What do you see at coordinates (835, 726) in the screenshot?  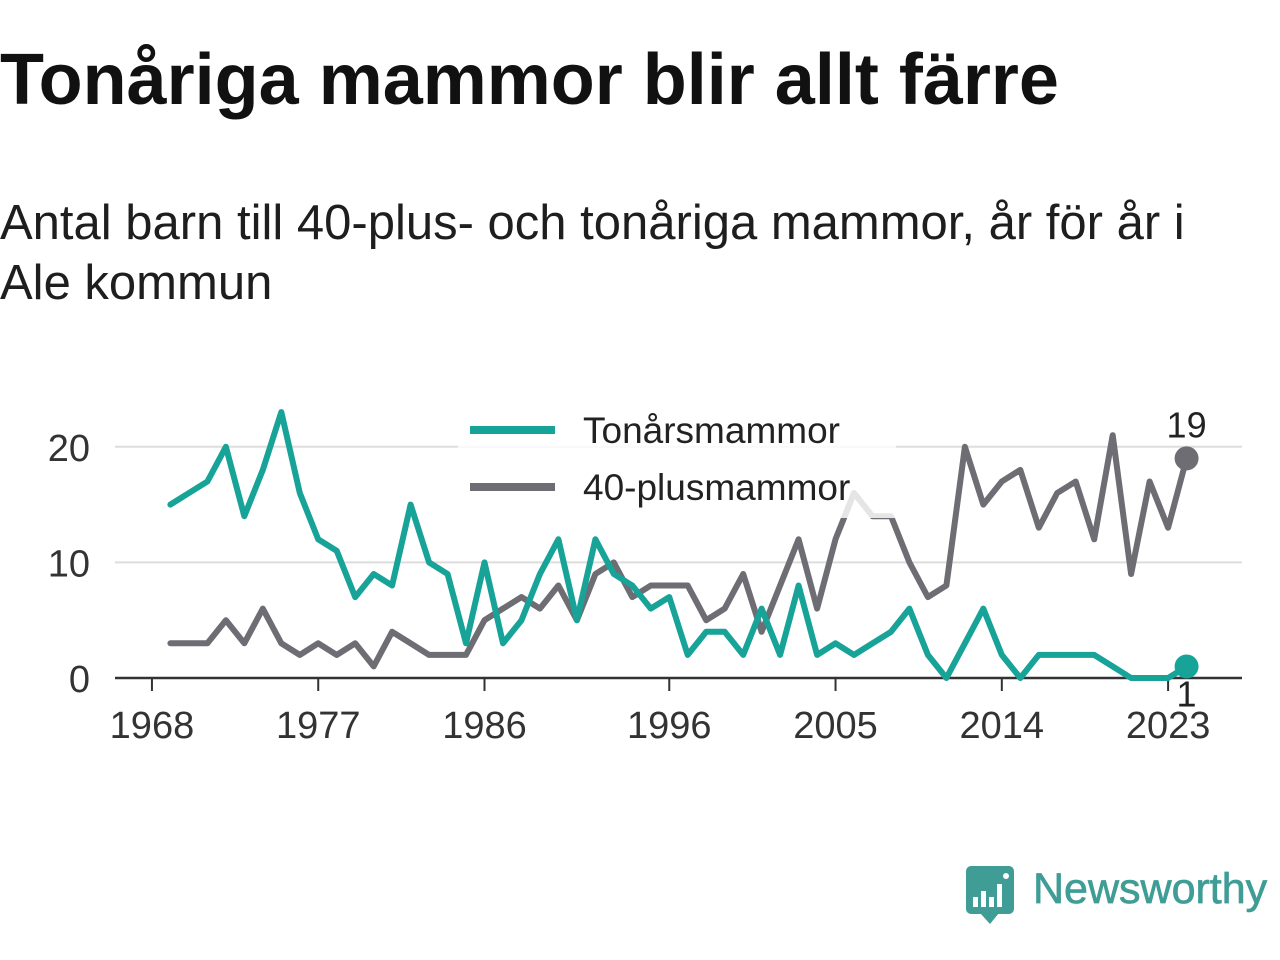 I see `x-tick-label-2005: 2005` at bounding box center [835, 726].